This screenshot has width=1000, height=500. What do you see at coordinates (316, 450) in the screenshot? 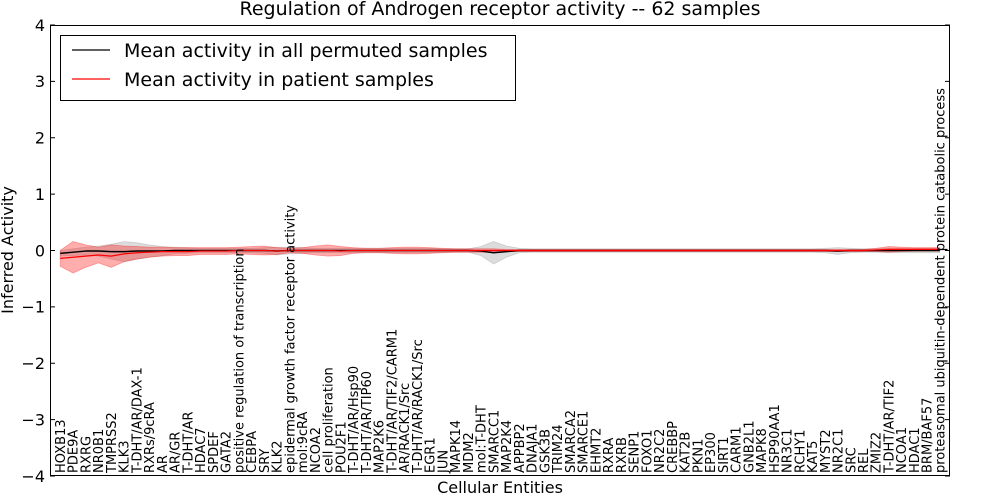
I see `entity-label: NCOA2` at bounding box center [316, 450].